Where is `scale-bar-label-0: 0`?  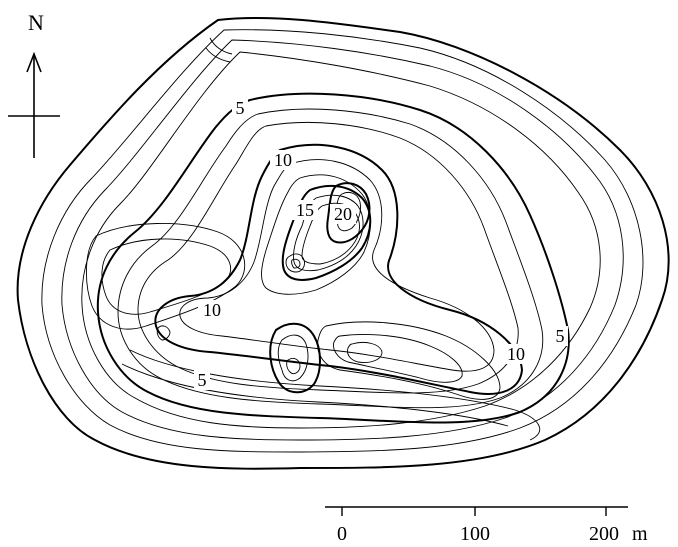 scale-bar-label-0: 0 is located at coordinates (342, 534).